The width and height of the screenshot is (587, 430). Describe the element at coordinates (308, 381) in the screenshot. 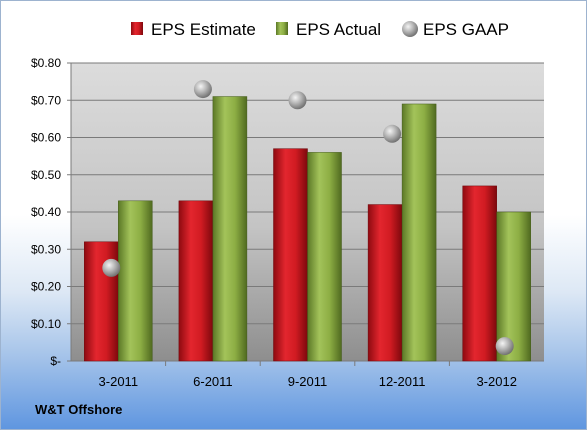

I see `x-tick-label: 9-2011` at that location.